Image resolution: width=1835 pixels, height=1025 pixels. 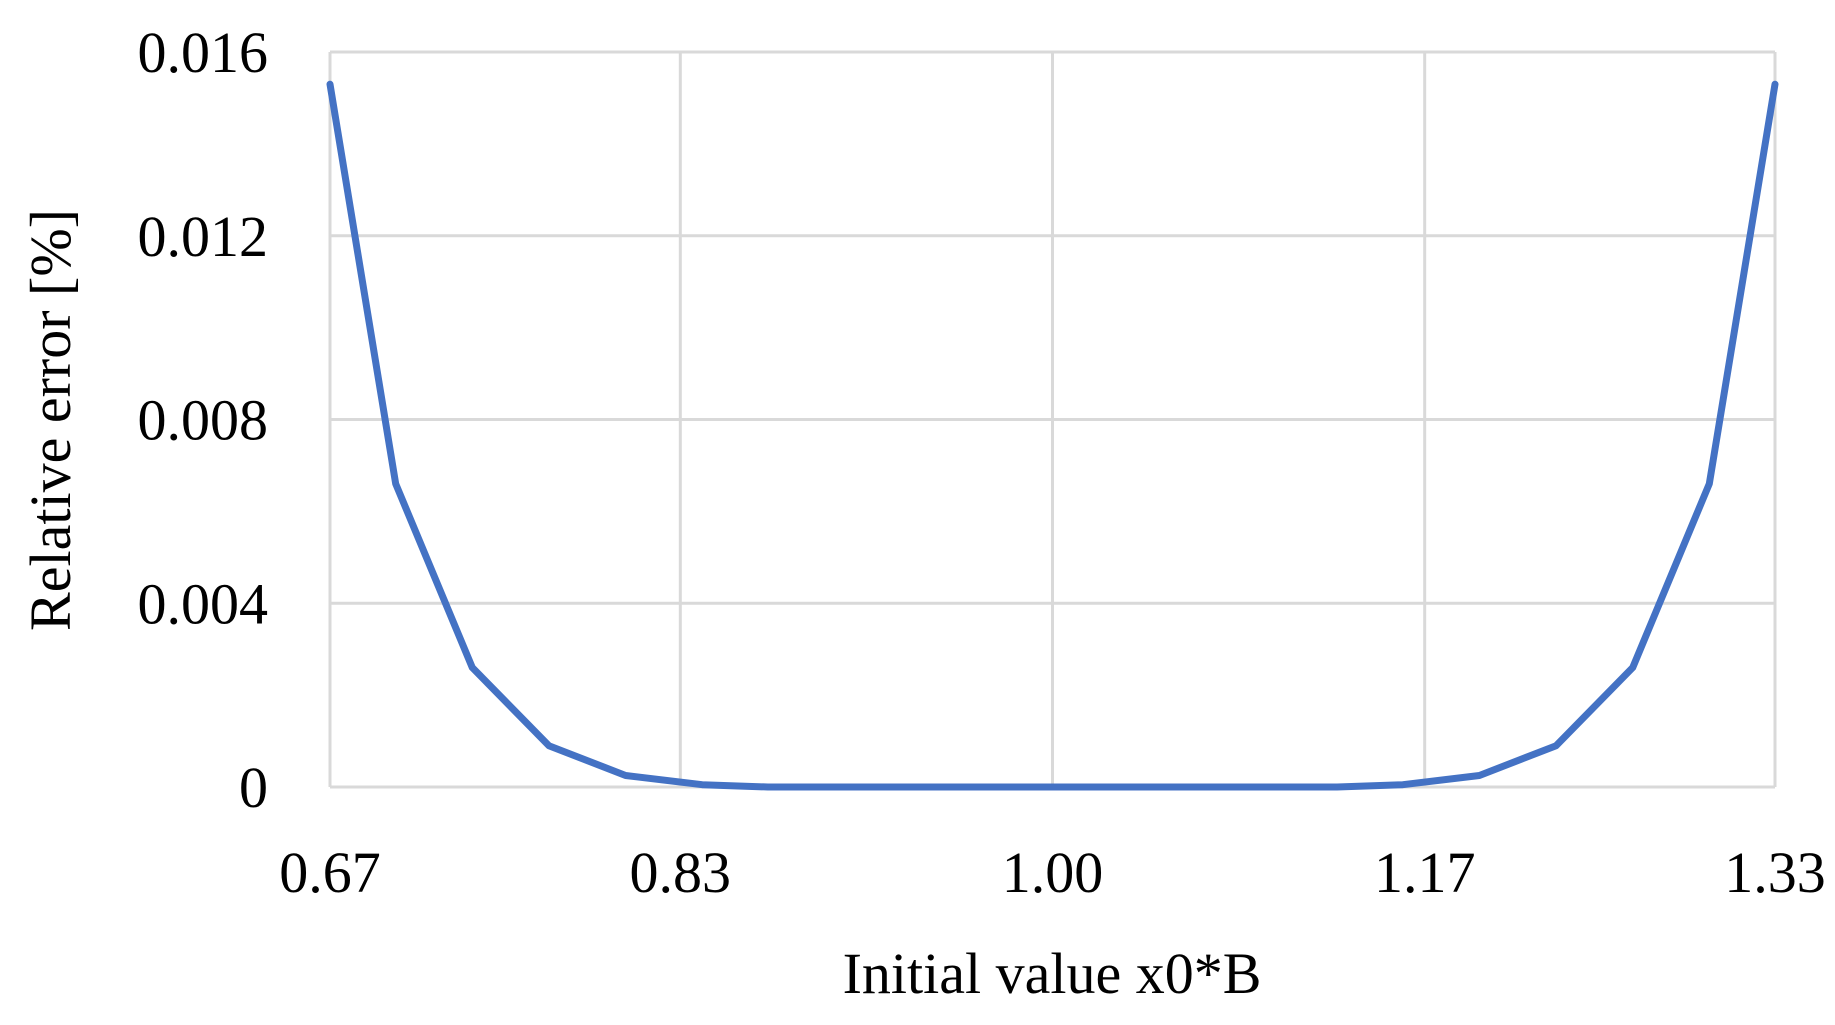 What do you see at coordinates (1775, 872) in the screenshot?
I see `x-tick-label: 1.33` at bounding box center [1775, 872].